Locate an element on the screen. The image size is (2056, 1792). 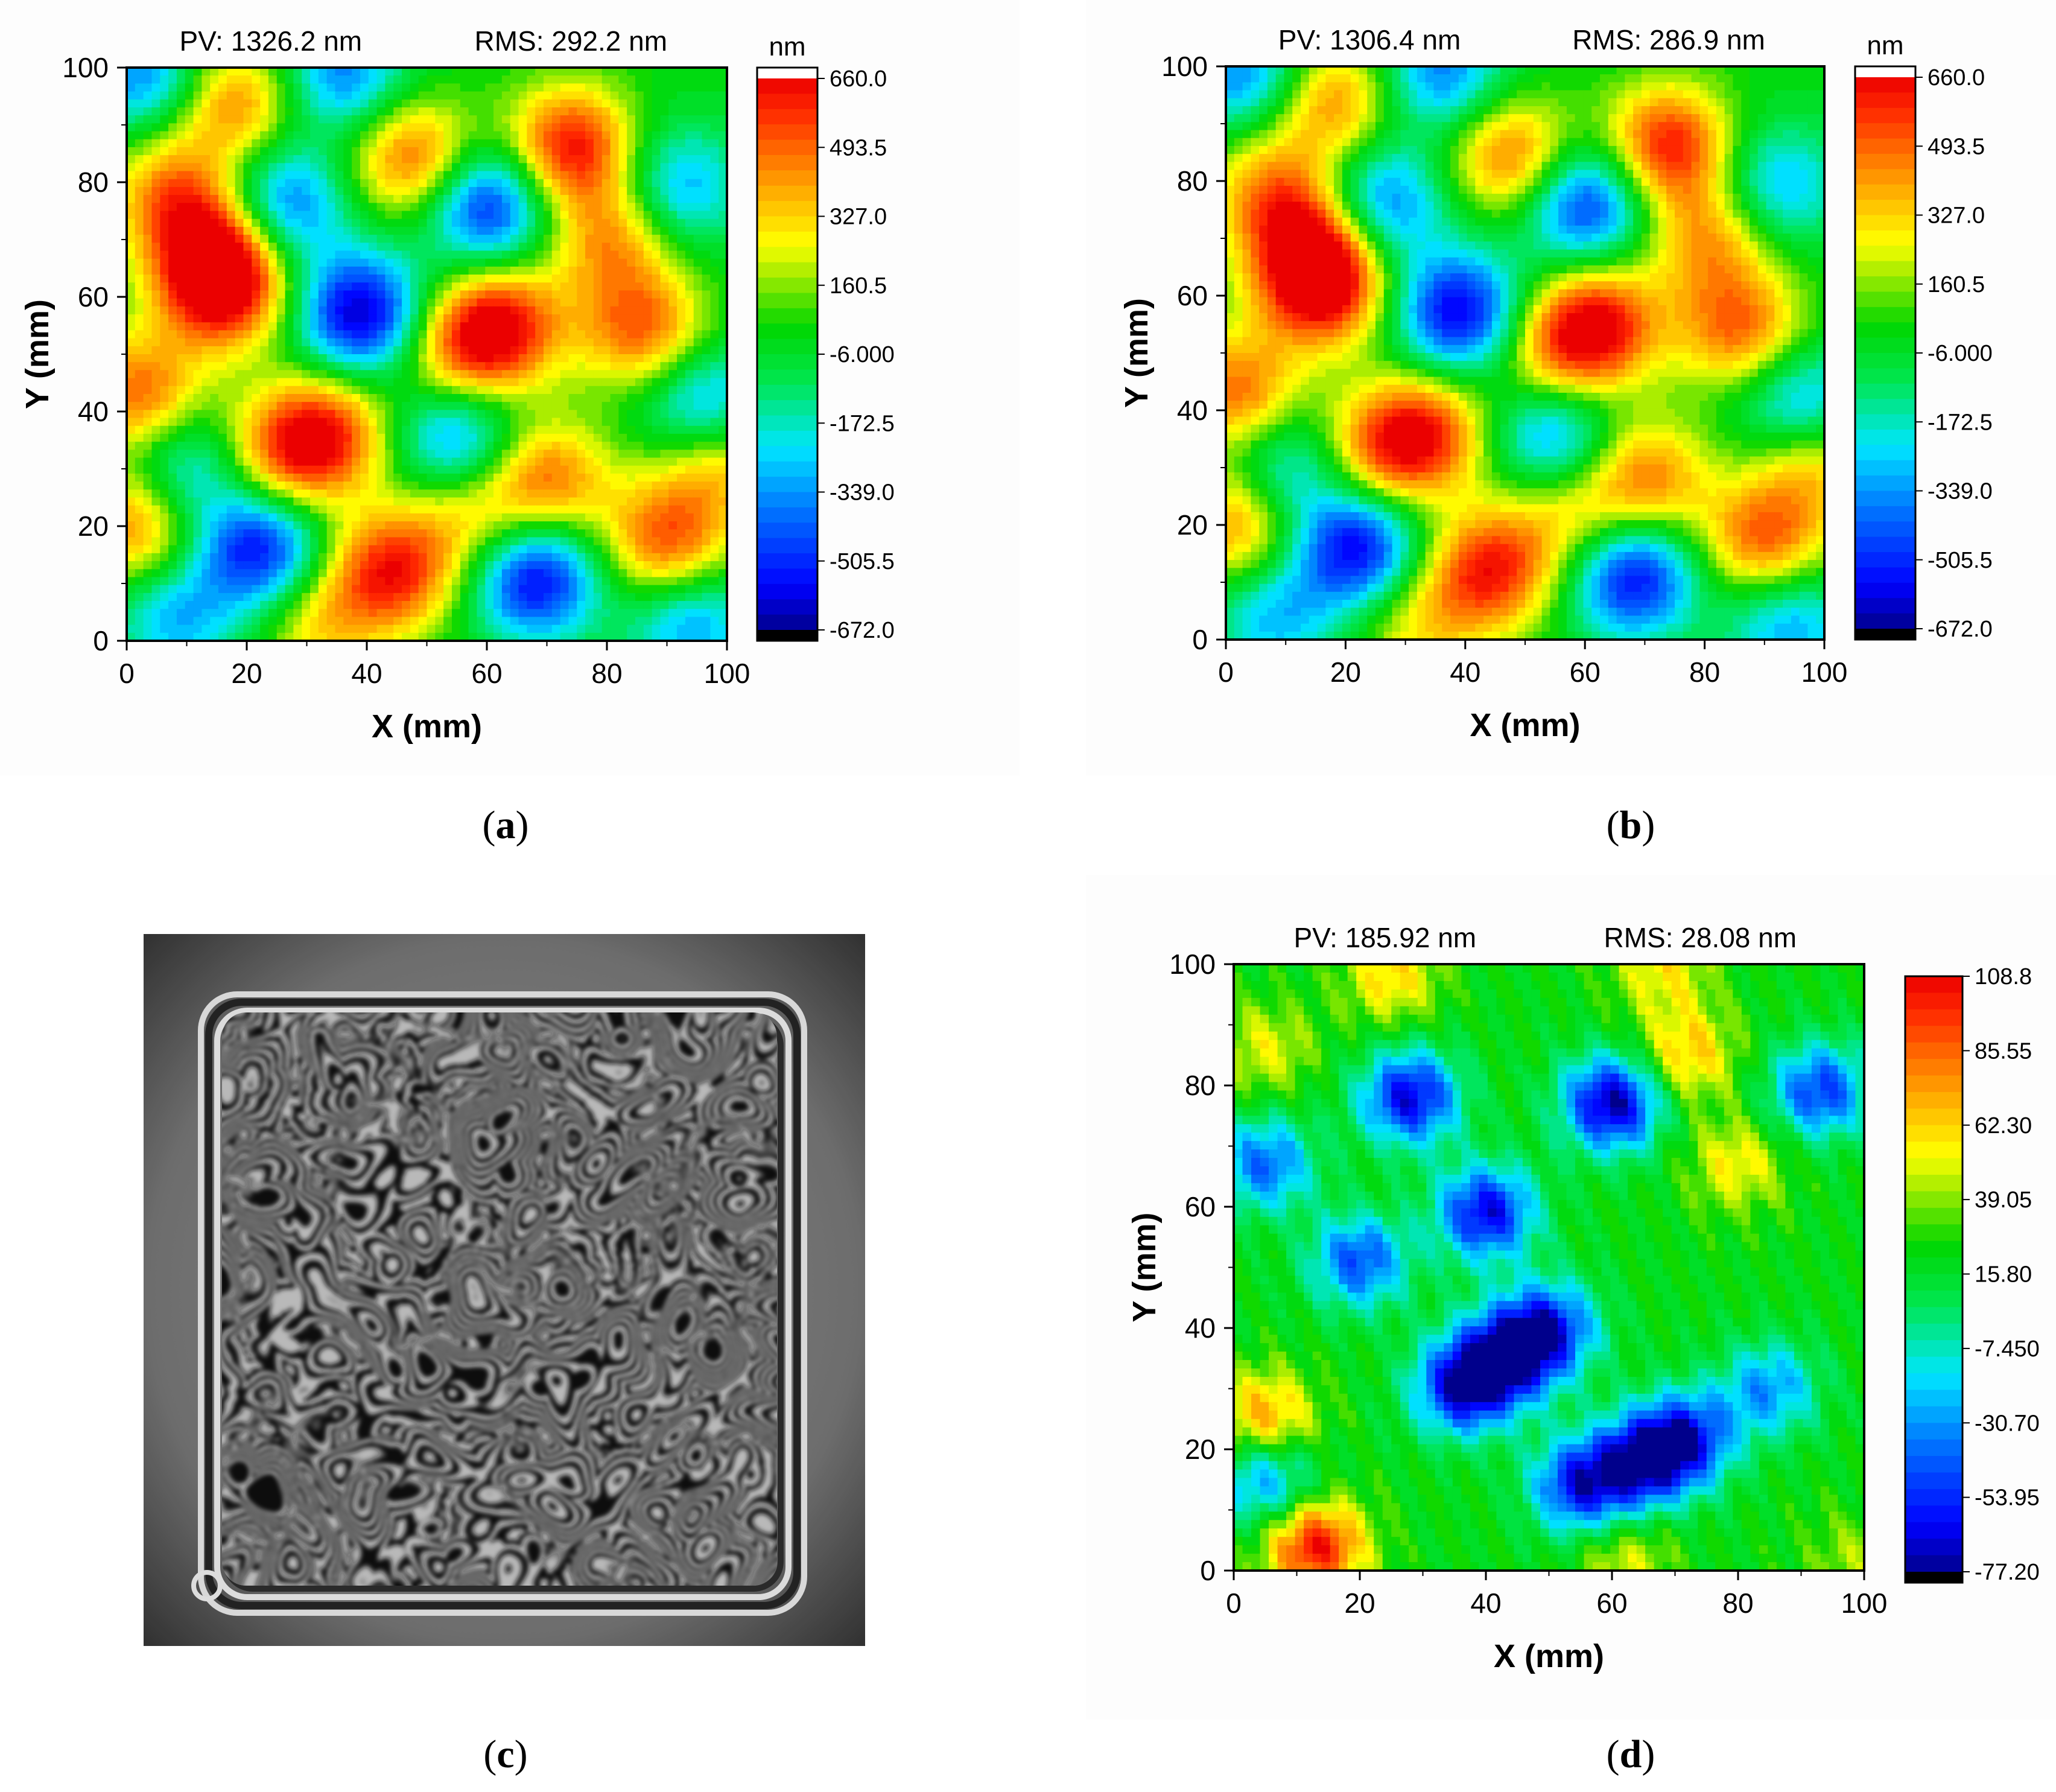
colorbar-tick-label: 108.8 is located at coordinates (2004, 977).